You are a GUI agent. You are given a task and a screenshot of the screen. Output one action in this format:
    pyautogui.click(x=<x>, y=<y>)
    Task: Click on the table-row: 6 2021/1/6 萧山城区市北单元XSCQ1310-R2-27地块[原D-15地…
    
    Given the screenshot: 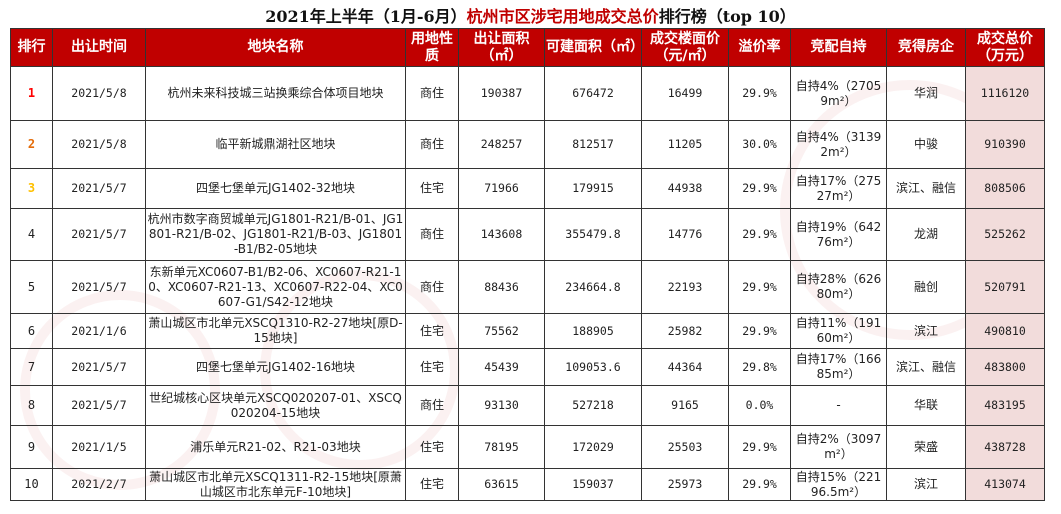 What is the action you would take?
    pyautogui.click(x=527, y=331)
    